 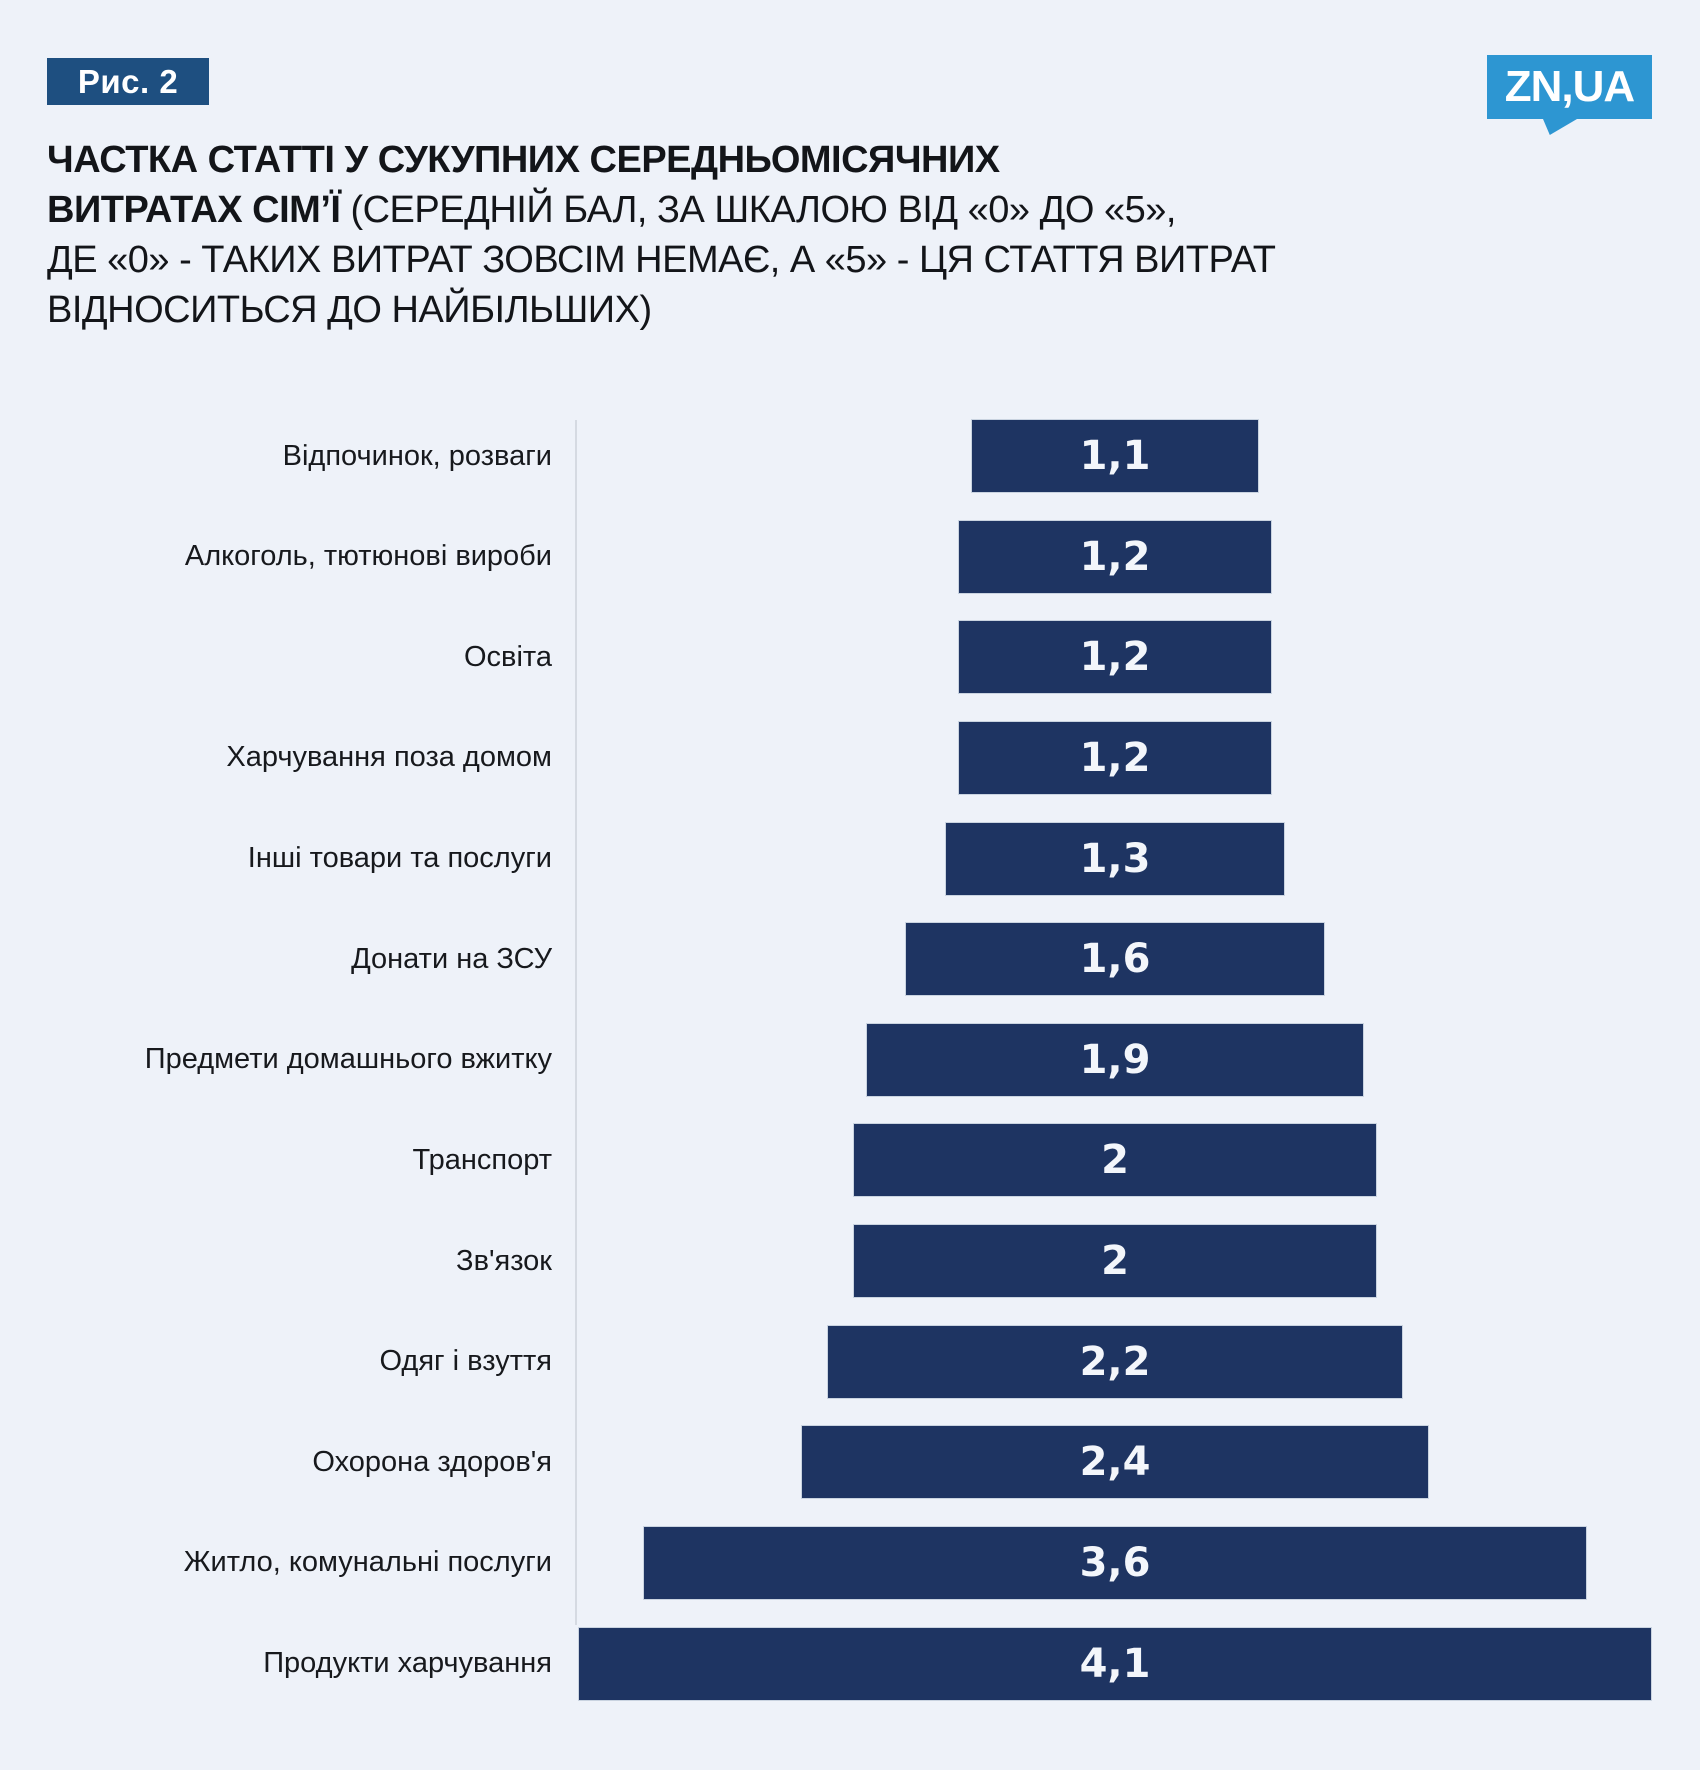 I want to click on bar-area: 1,9, so click(x=1115, y=1059).